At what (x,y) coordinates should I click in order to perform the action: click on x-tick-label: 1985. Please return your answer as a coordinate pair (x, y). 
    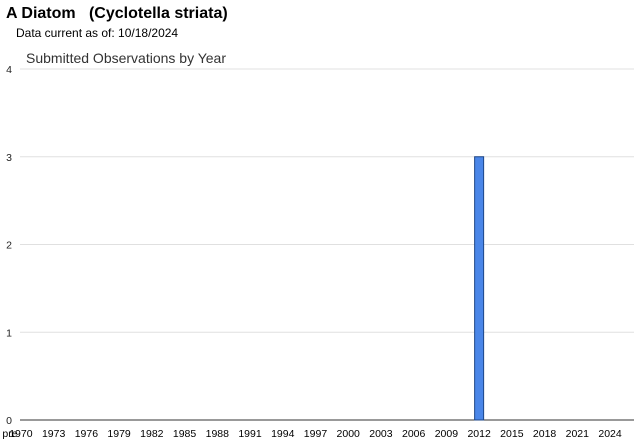
    Looking at the image, I should click on (185, 434).